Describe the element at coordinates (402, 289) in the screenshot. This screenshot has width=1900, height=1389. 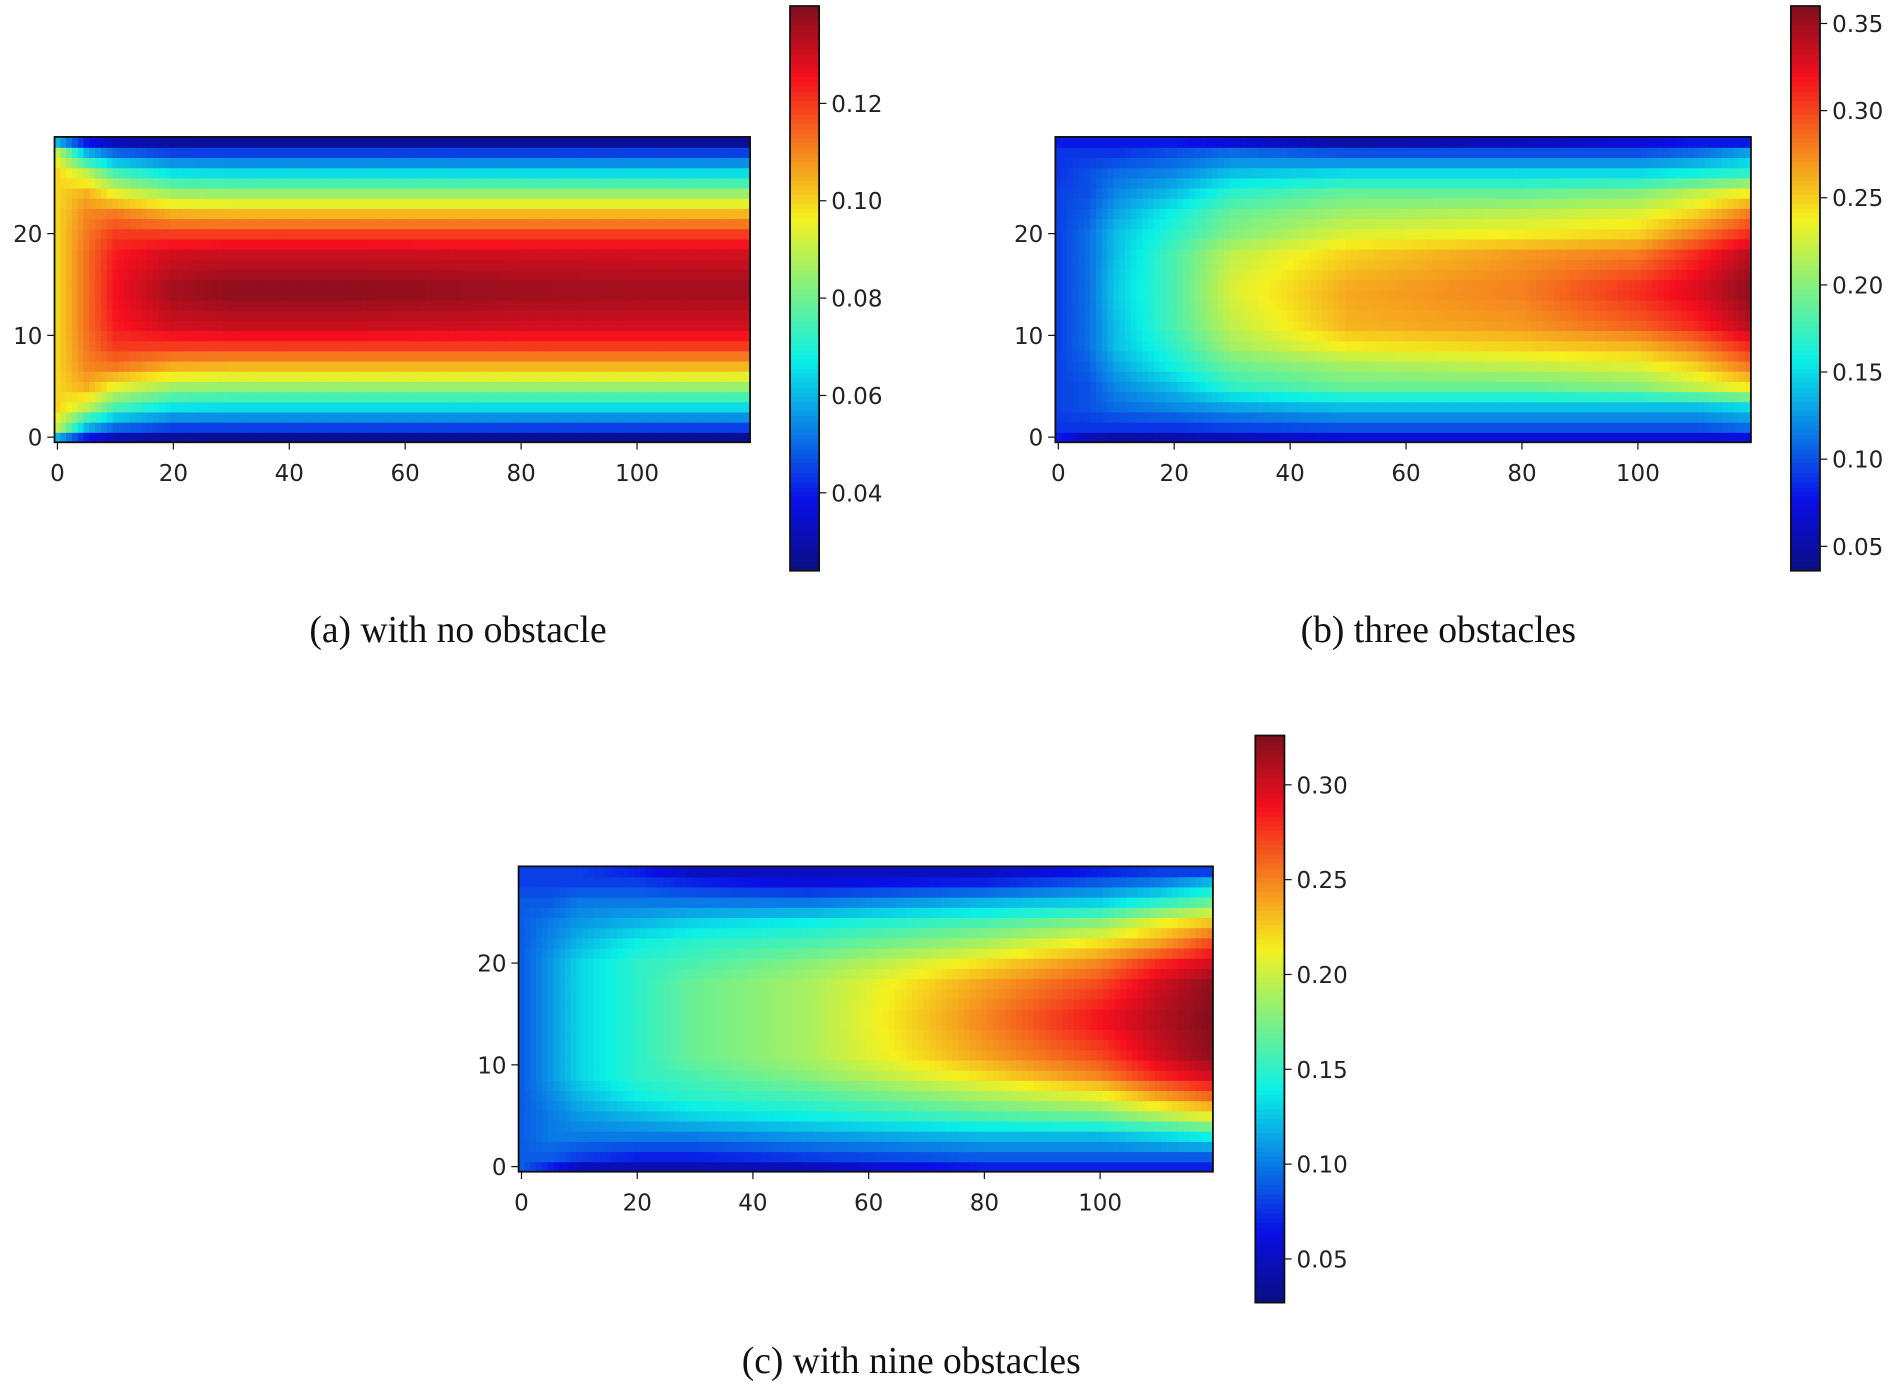
I see `heatmap-cells` at that location.